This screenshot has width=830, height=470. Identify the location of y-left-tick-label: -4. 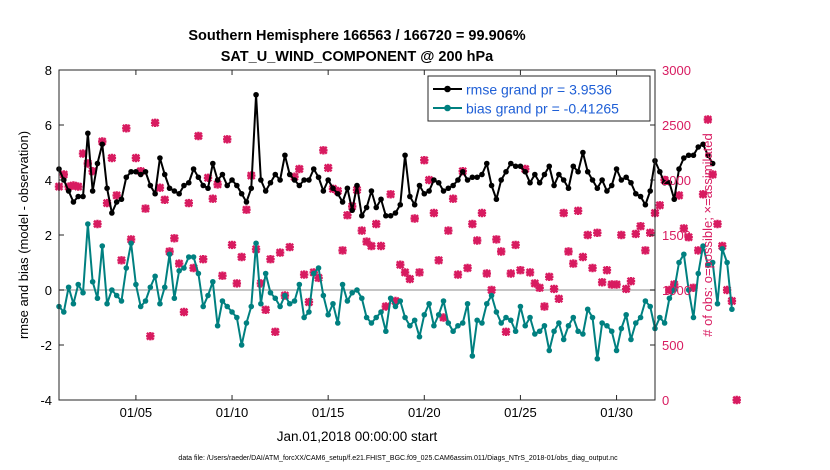
(46, 400).